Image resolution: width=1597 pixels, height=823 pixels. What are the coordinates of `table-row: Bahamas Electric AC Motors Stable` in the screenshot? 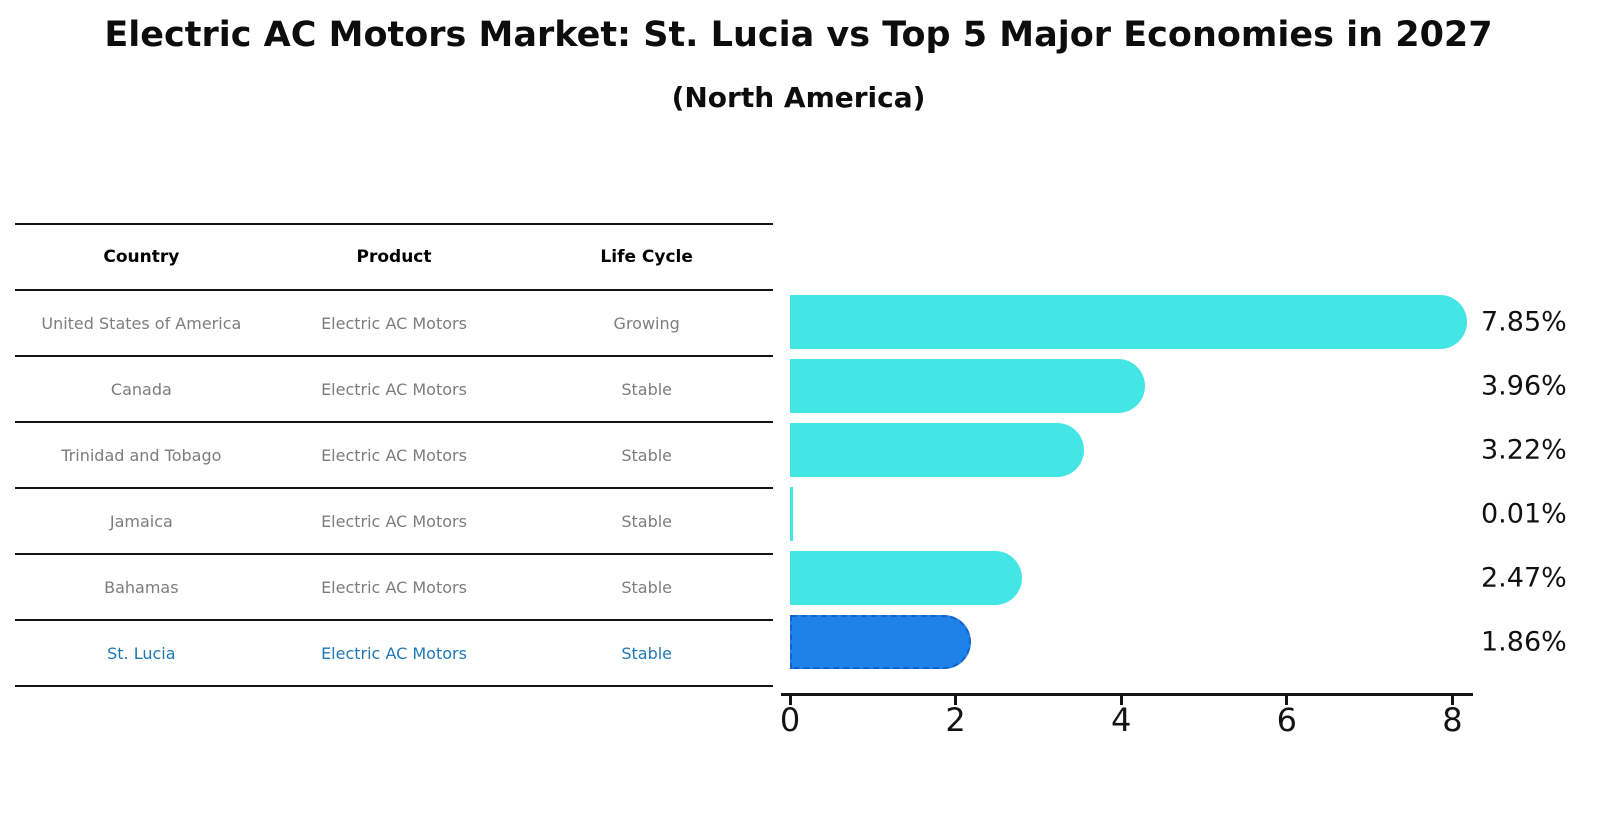 It's located at (394, 588).